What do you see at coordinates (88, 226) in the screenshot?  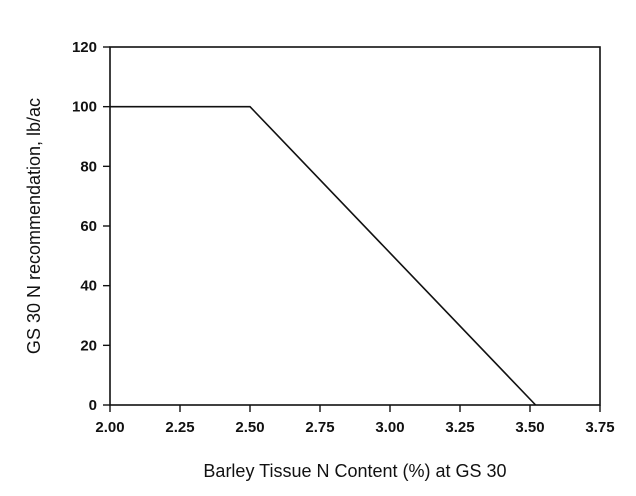 I see `y-tick-label: 60` at bounding box center [88, 226].